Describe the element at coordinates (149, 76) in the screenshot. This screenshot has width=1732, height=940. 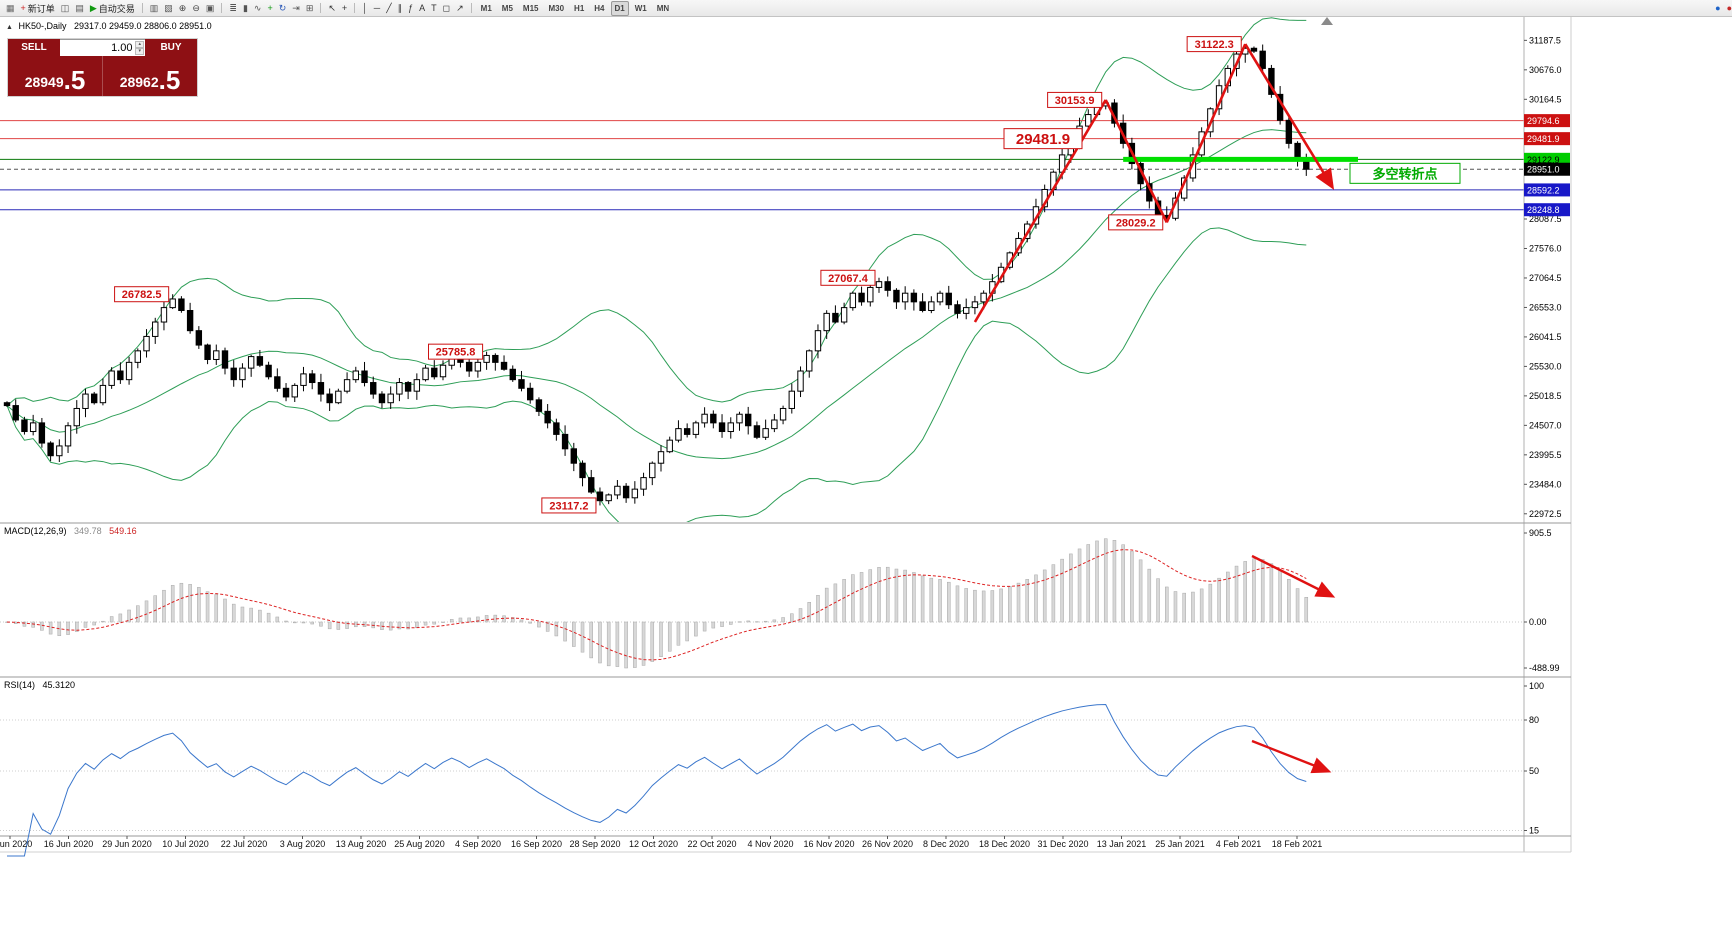
I see `buy-price: 28962.5` at that location.